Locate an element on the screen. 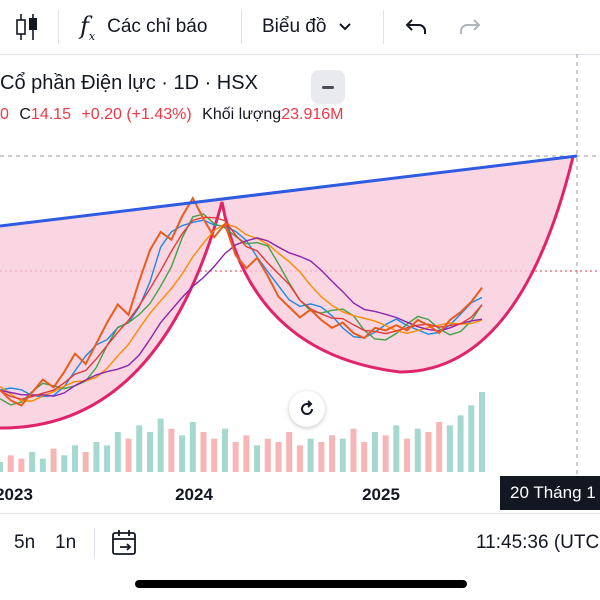  symbol-title: Cổ phần Điện lực · 1D · HSX is located at coordinates (129, 83).